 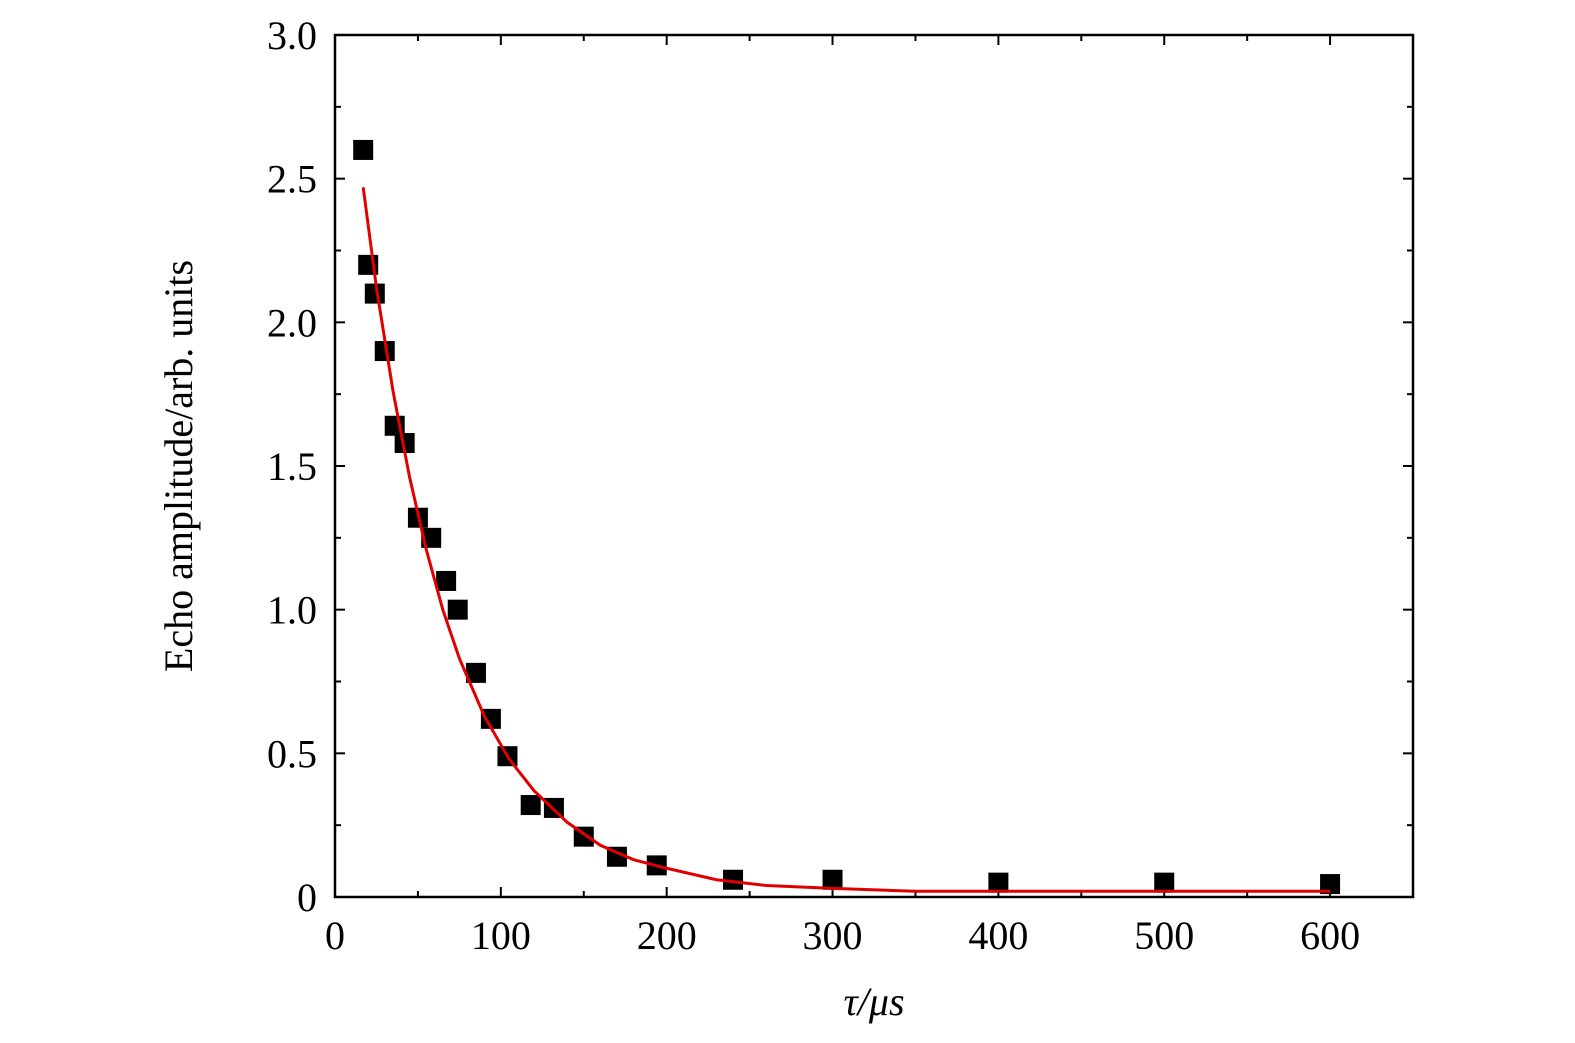 What do you see at coordinates (501, 935) in the screenshot?
I see `x-tick-label: 100` at bounding box center [501, 935].